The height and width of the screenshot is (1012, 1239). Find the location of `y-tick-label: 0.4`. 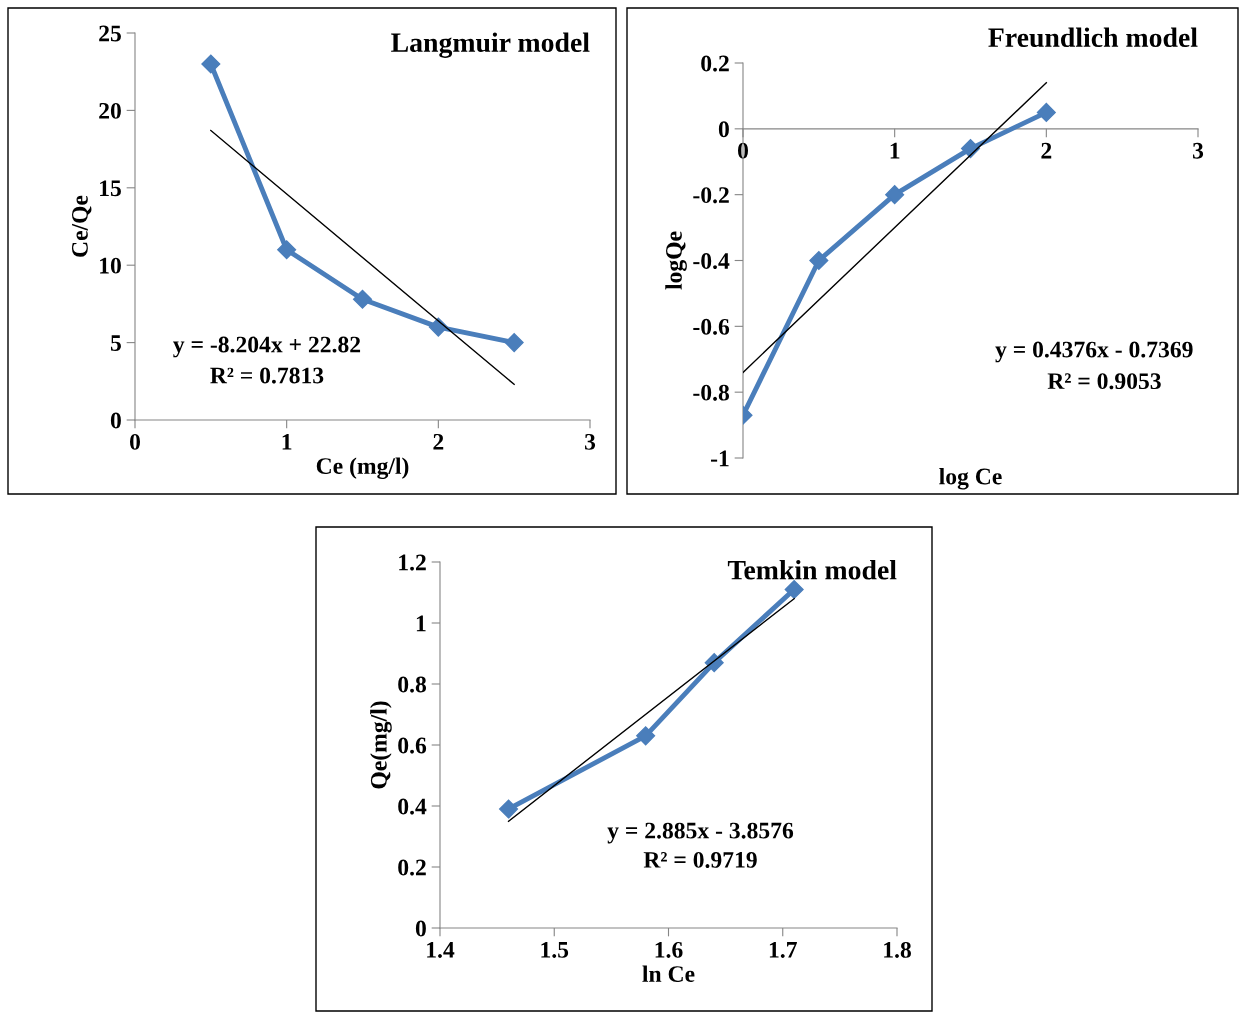

y-tick-label: 0.4 is located at coordinates (412, 806).